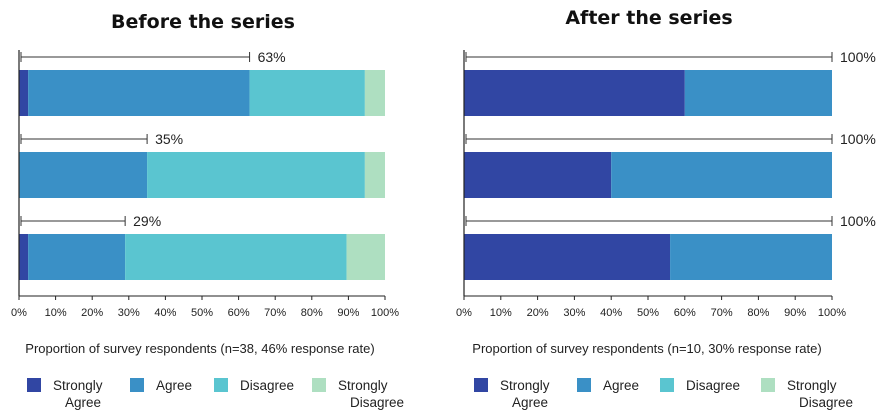 The height and width of the screenshot is (415, 891). Describe the element at coordinates (203, 22) in the screenshot. I see `chart-title: Before the series` at that location.